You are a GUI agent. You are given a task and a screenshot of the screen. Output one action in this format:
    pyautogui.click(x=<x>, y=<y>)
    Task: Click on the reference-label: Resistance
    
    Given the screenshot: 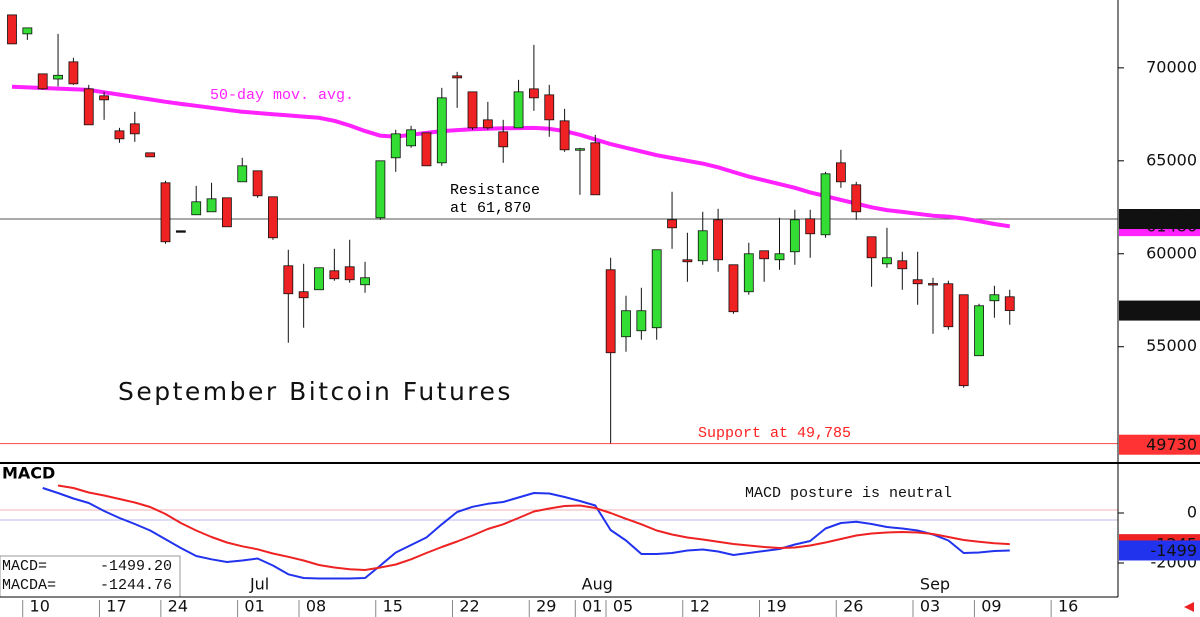 What is the action you would take?
    pyautogui.click(x=495, y=190)
    